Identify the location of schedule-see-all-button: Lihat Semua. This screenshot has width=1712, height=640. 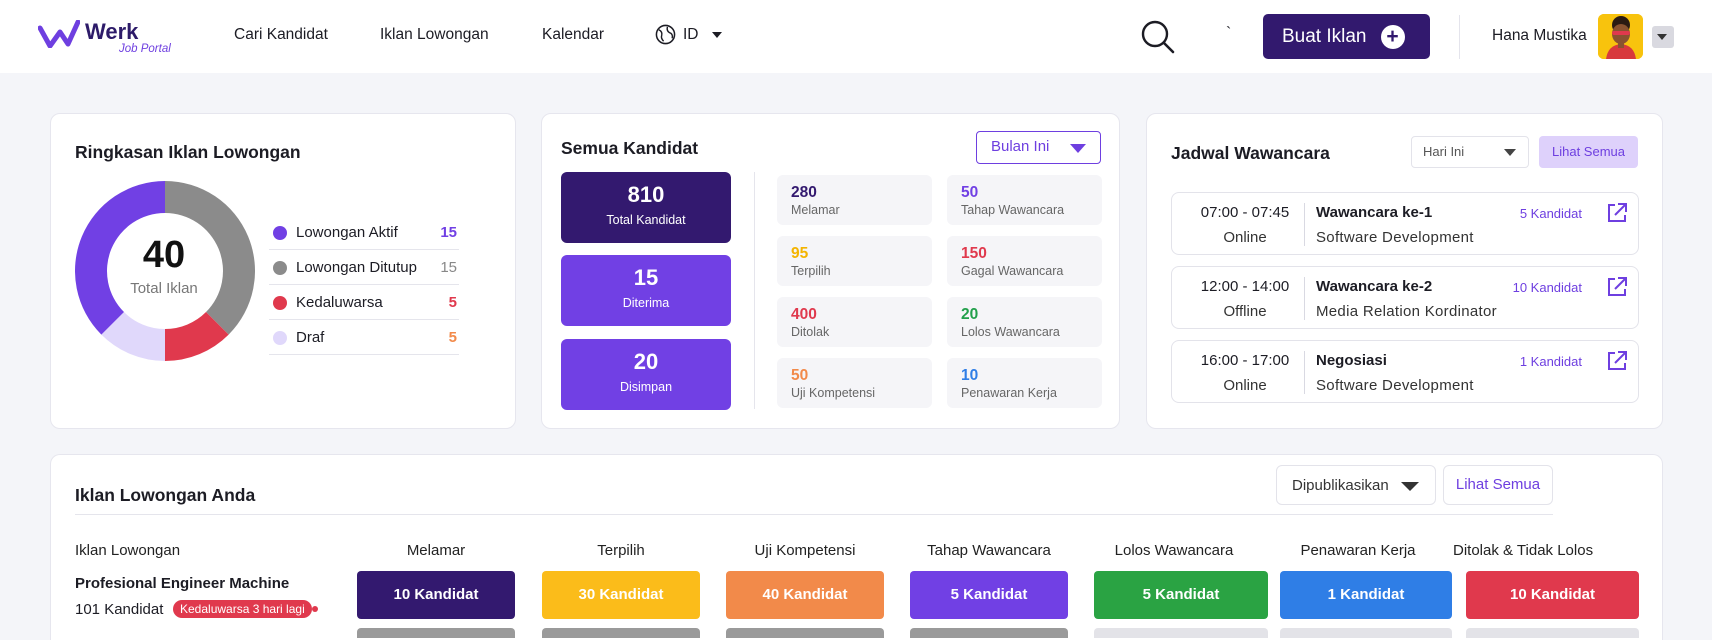
(1588, 152).